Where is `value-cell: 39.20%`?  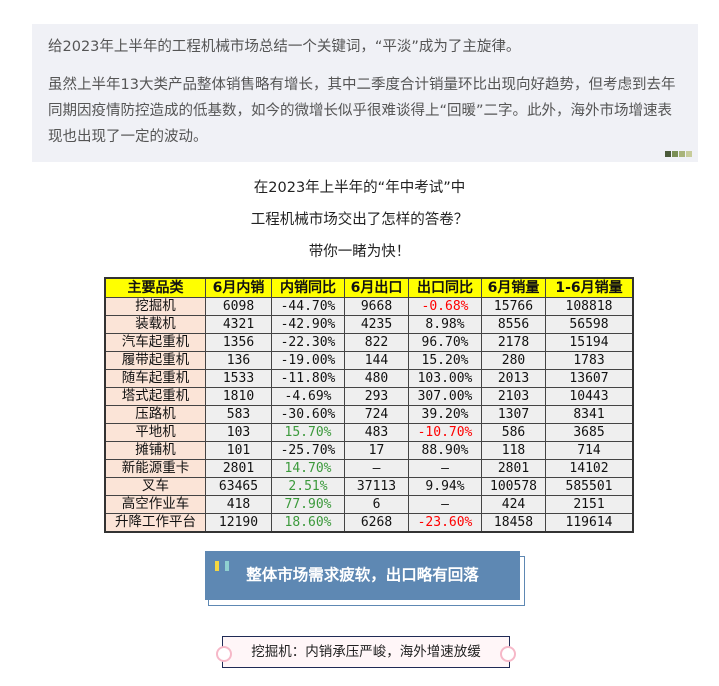
value-cell: 39.20% is located at coordinates (445, 414).